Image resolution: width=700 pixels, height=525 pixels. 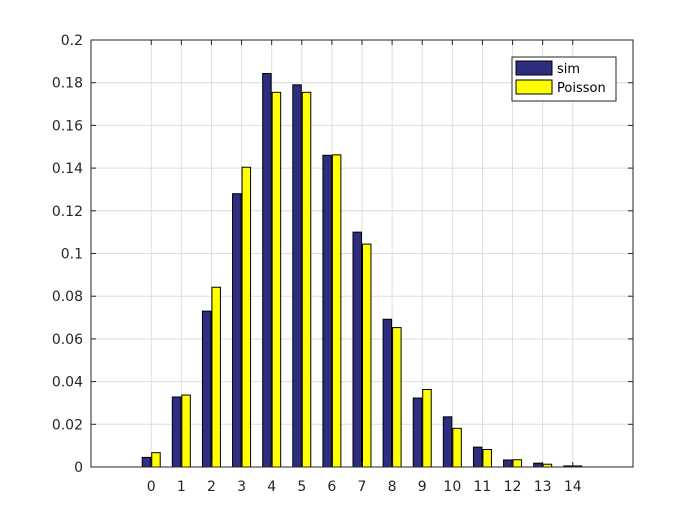 I want to click on x-axis-tick-labels: 0 1 2 3 4 5 6 7 8 9 10 11 12 13 14, so click(x=364, y=487).